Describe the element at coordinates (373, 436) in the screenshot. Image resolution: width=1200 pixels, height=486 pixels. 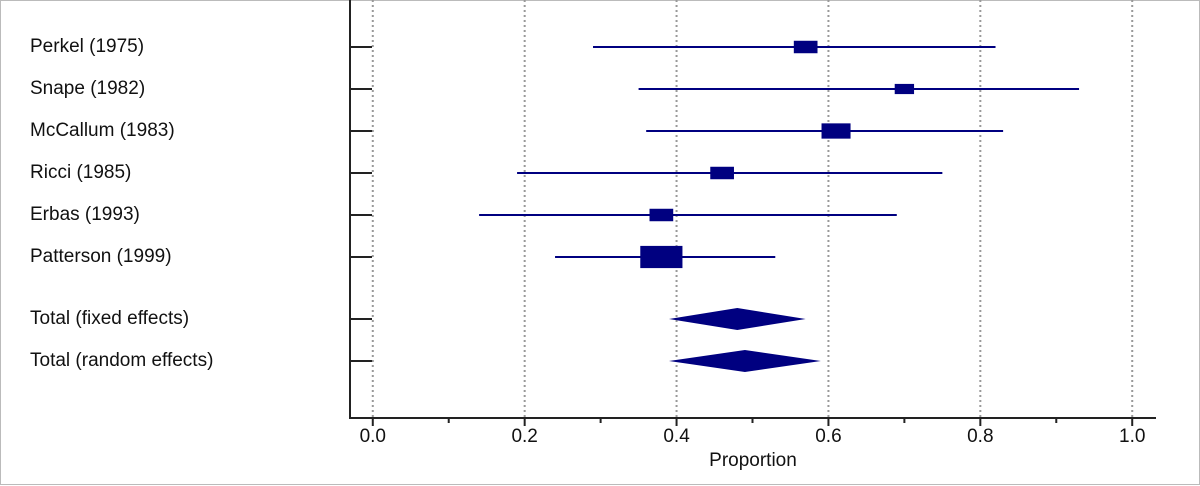
I see `x-tick-label: 0.0` at that location.